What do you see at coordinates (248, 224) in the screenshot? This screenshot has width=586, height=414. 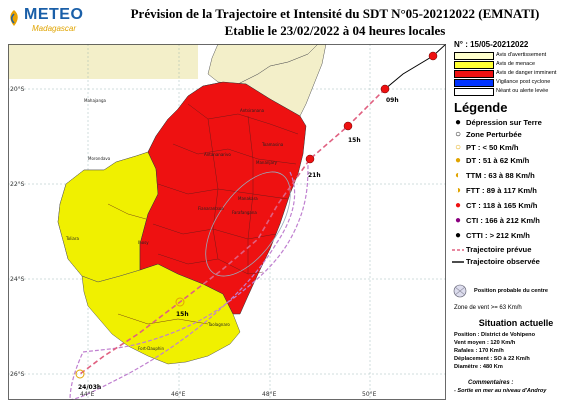 I see `wind-zone` at bounding box center [248, 224].